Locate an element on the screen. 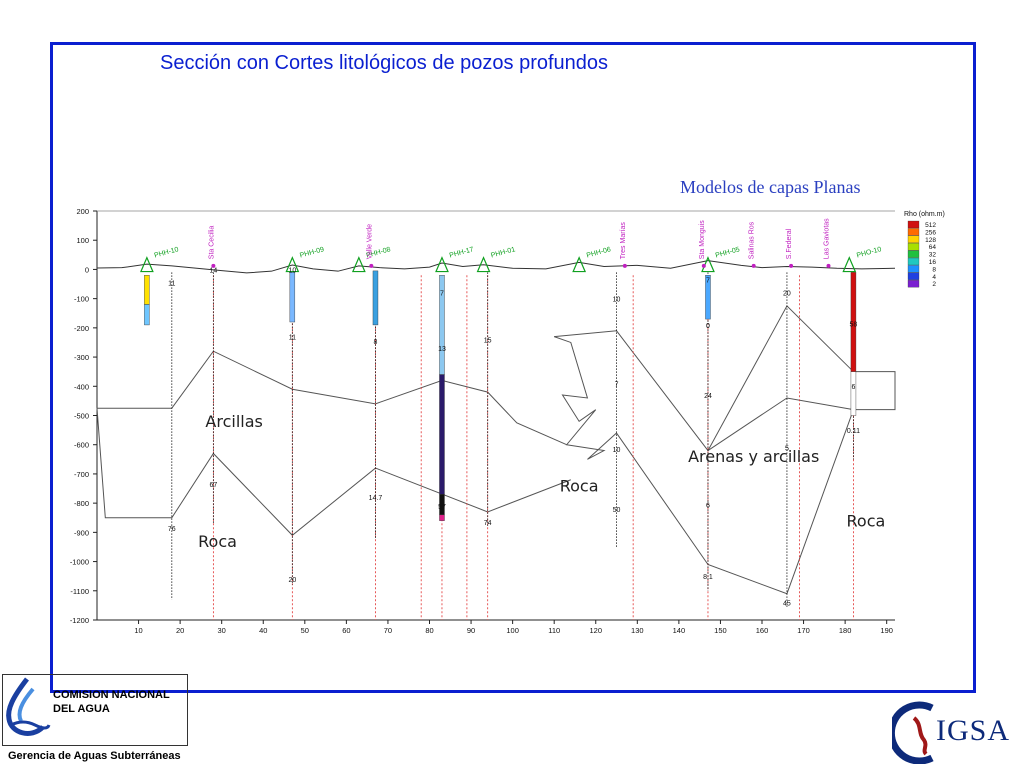 Image resolution: width=1024 pixels, height=769 pixels. site-name: Sta Cecilia is located at coordinates (211, 243).